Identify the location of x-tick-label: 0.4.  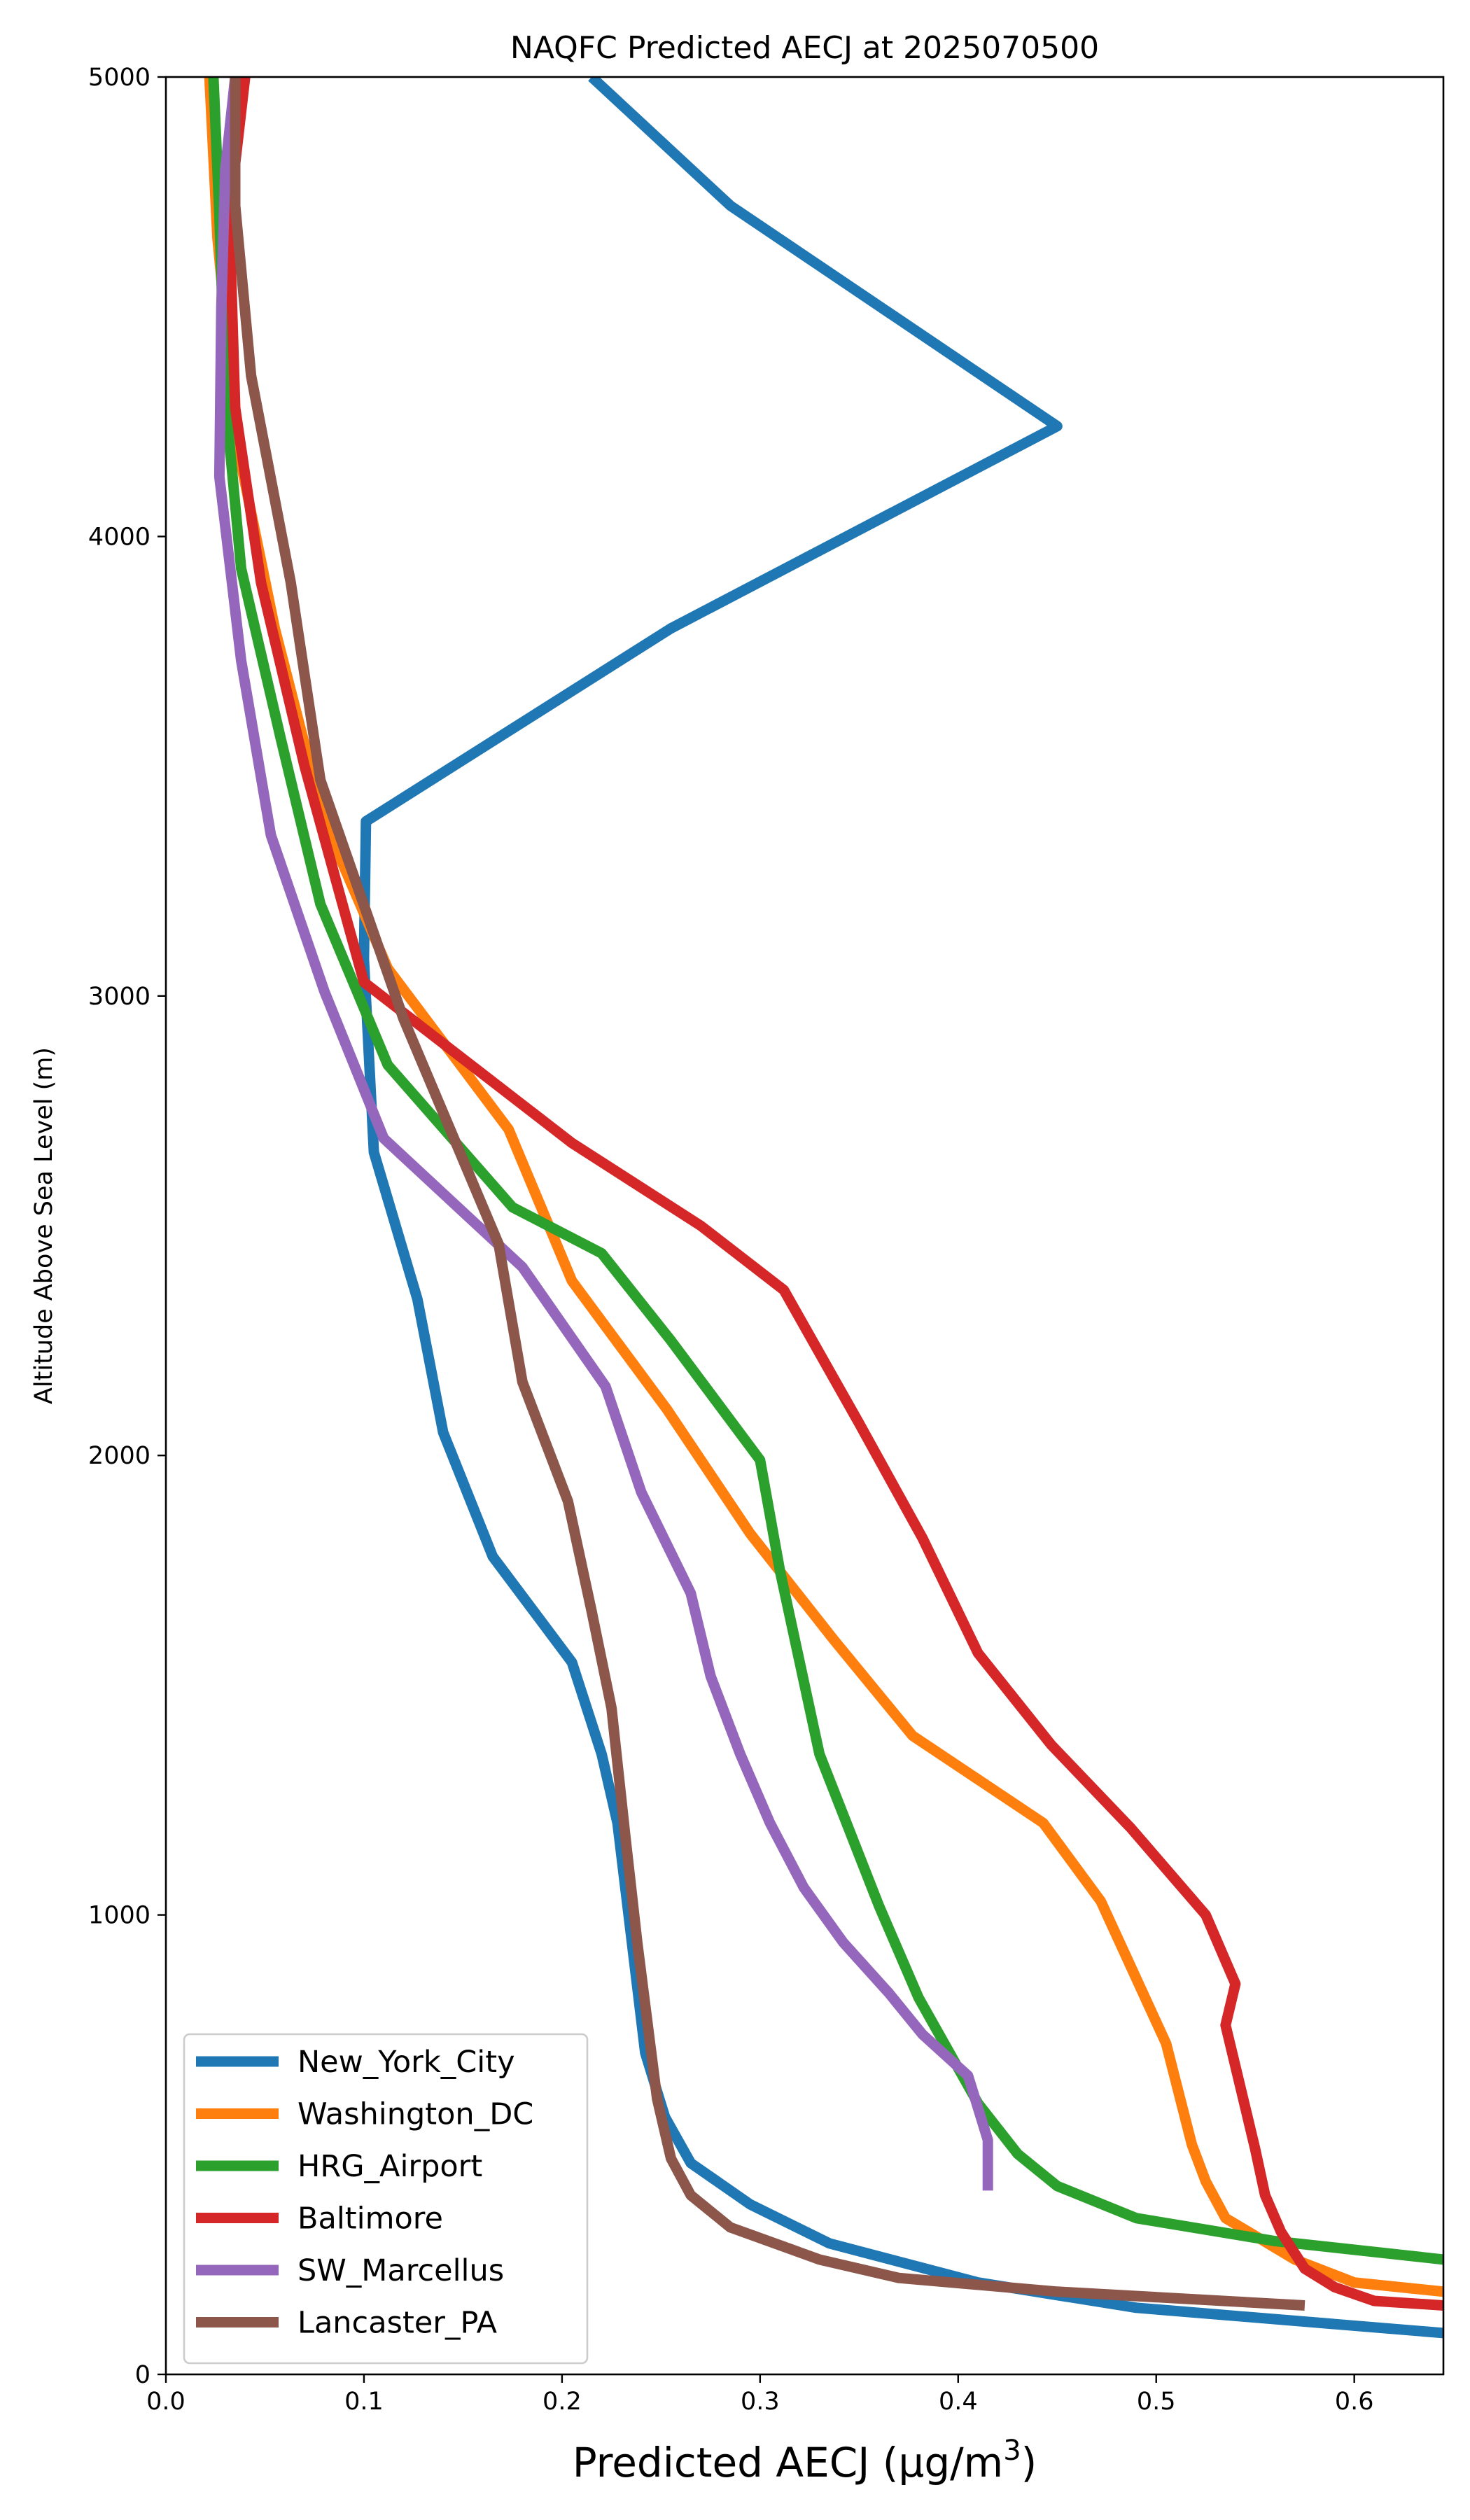
(958, 2402).